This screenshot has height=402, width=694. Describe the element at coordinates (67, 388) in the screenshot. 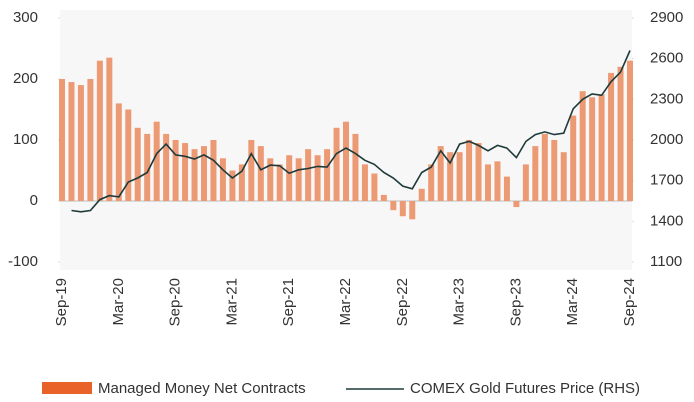

I see `legend-swatch` at that location.